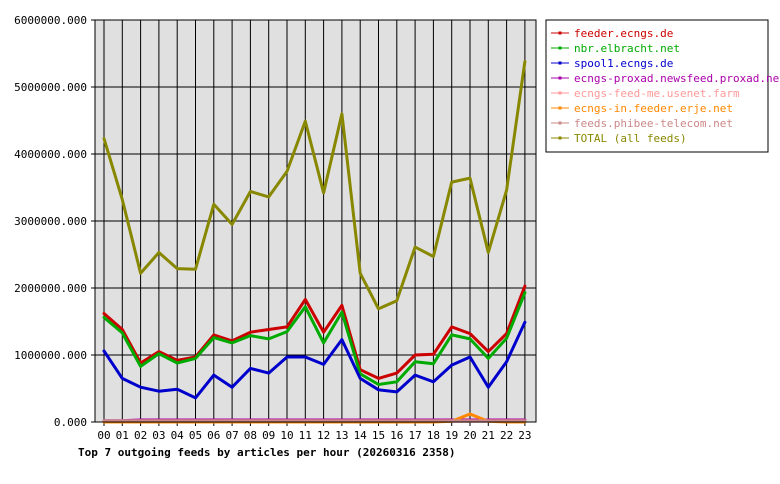 This screenshot has width=780, height=484. Describe the element at coordinates (378, 435) in the screenshot. I see `x-tick-label: 15` at that location.